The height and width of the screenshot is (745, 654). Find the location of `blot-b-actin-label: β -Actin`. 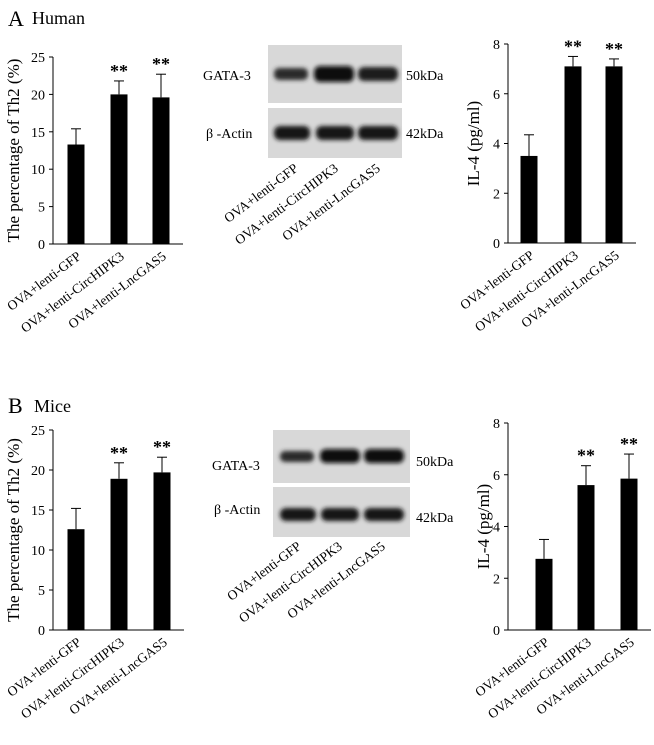

blot-b-actin-label: β -Actin is located at coordinates (237, 510).